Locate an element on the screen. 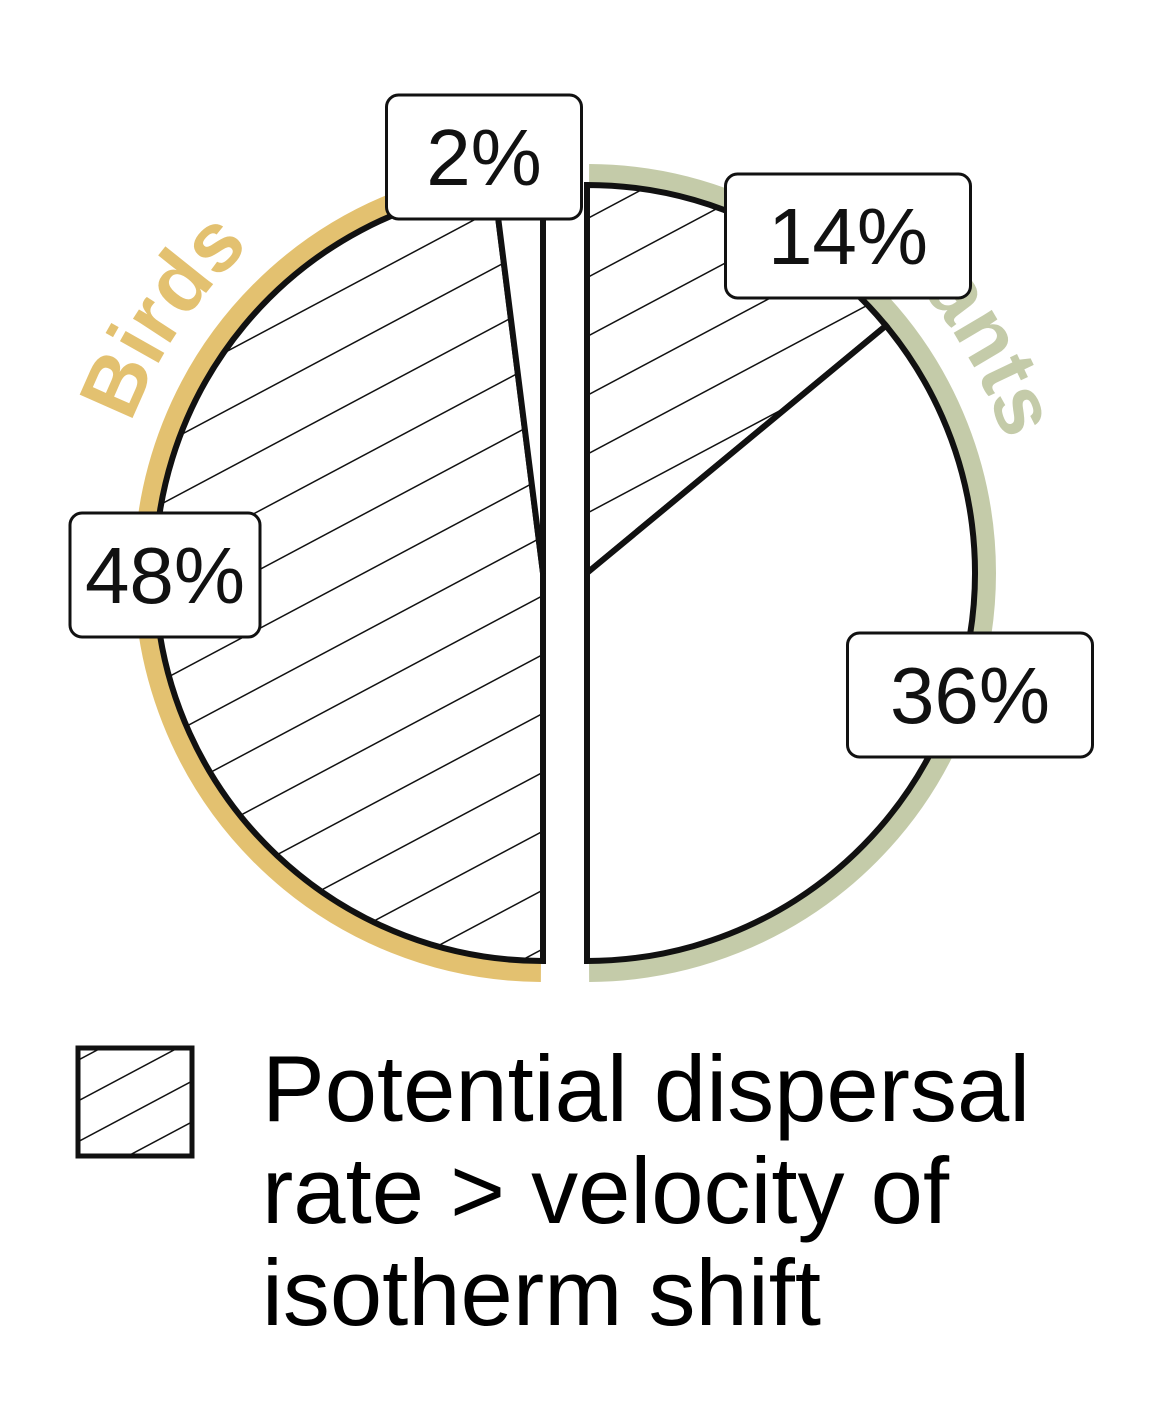  legend-line-2: rate > velocity of is located at coordinates (606, 1190).